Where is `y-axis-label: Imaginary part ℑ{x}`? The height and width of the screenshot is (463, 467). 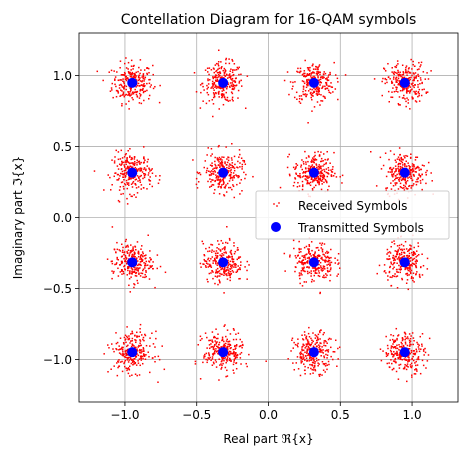
y-axis-label: Imaginary part ℑ{x} is located at coordinates (18, 218).